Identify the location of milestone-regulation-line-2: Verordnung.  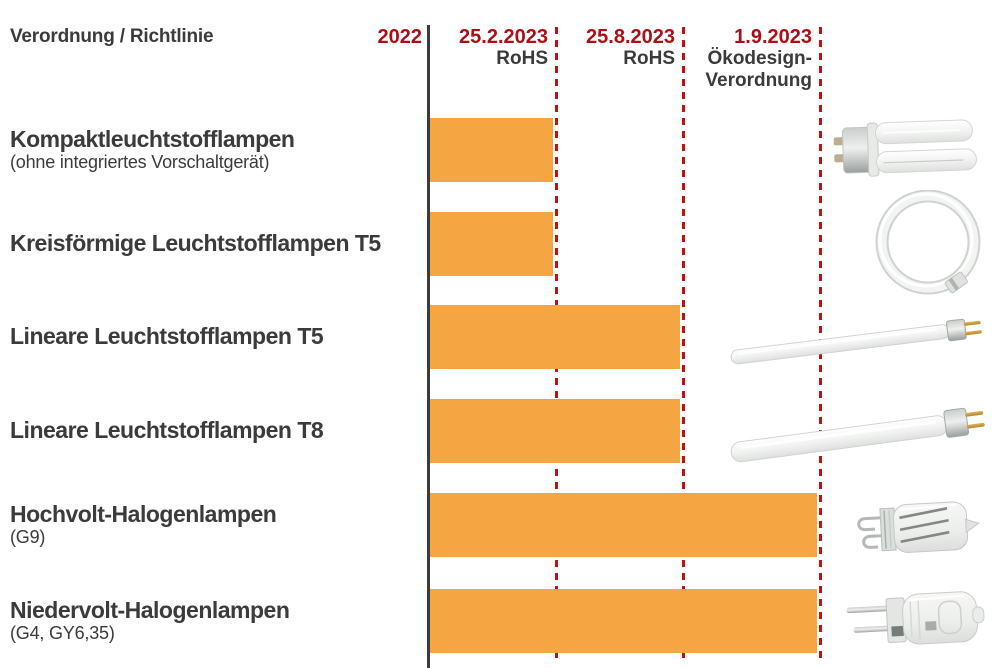
(758, 80).